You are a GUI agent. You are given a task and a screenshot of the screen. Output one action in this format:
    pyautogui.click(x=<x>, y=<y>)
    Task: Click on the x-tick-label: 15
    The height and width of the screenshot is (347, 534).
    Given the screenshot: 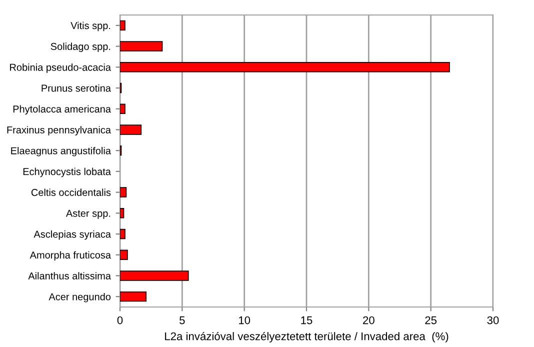 What is the action you would take?
    pyautogui.click(x=306, y=320)
    